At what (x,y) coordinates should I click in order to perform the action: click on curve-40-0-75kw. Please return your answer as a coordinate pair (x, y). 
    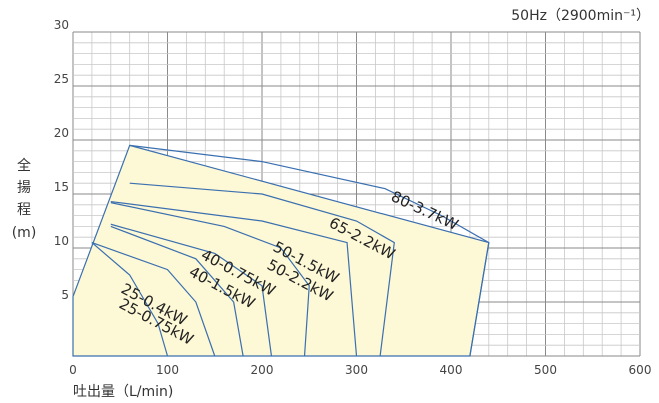
    Looking at the image, I should click on (177, 291).